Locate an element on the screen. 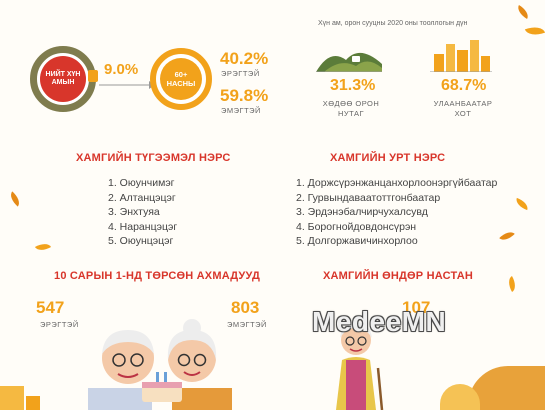 This screenshot has height=410, width=545. city-buildings-icon is located at coordinates (461, 56).